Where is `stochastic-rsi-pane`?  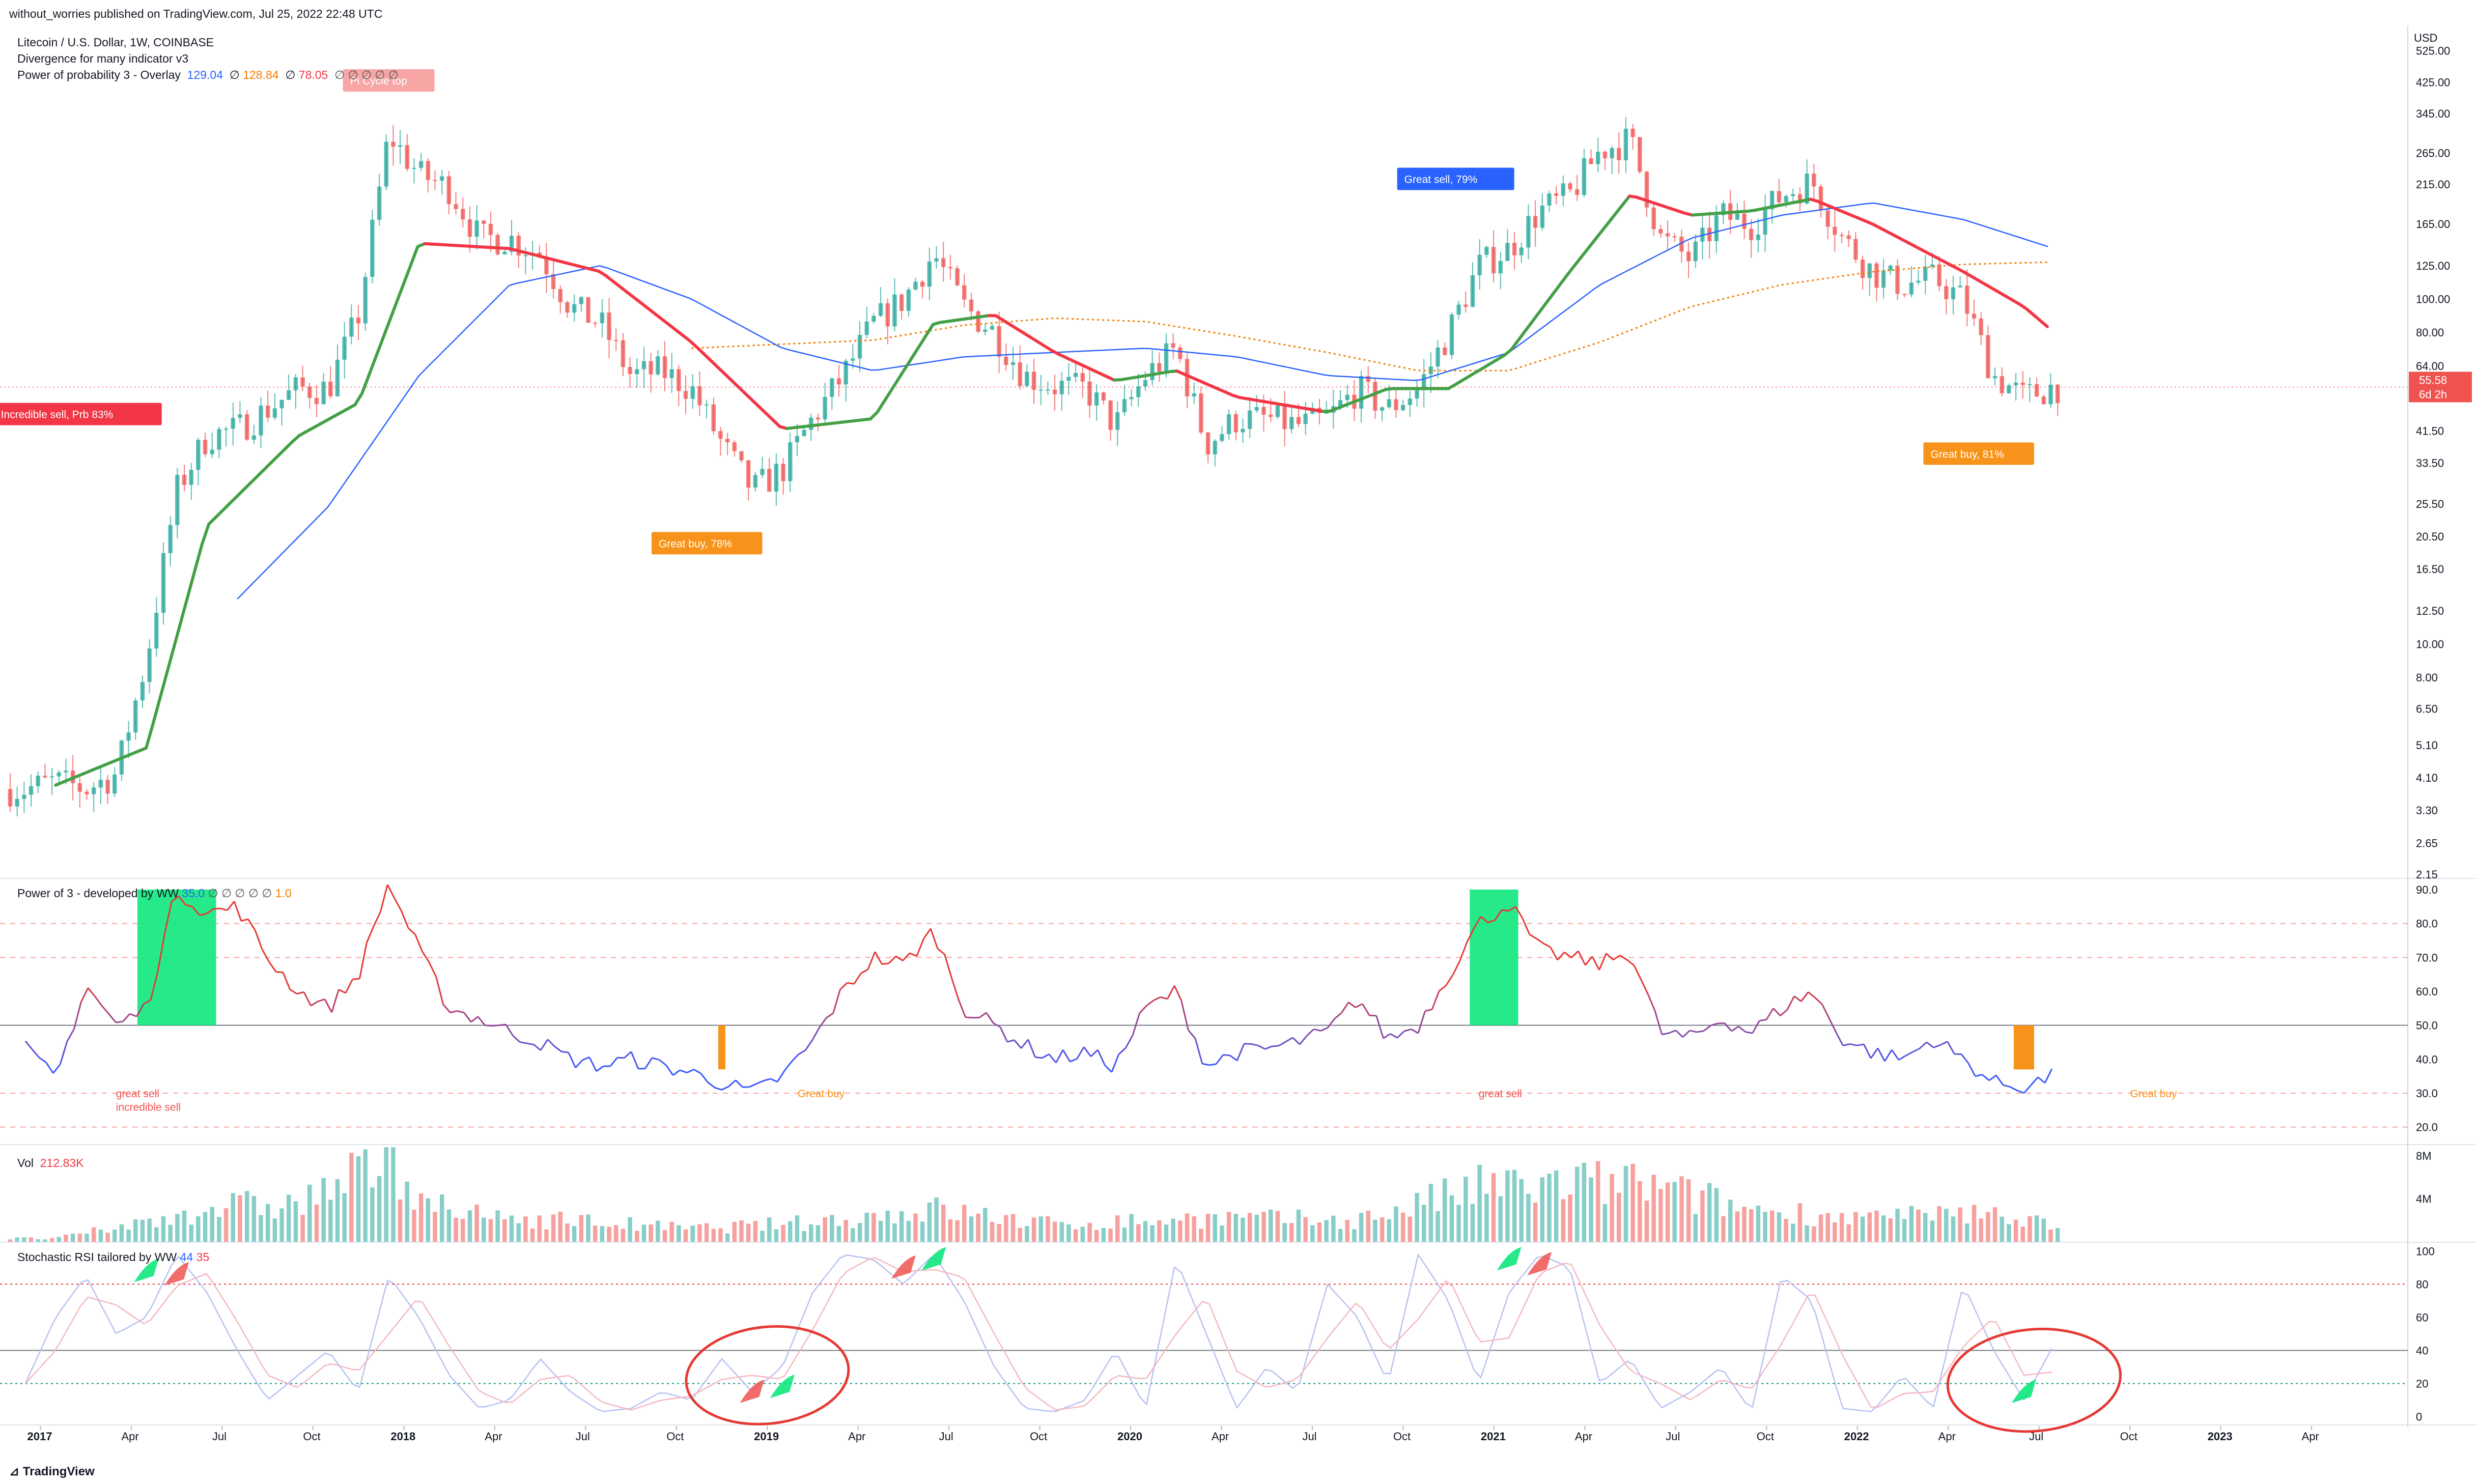 stochastic-rsi-pane is located at coordinates (1204, 1329).